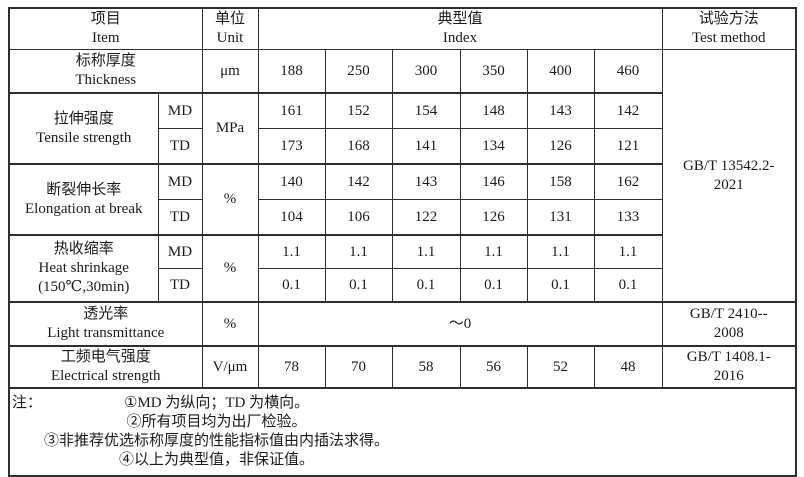 The width and height of the screenshot is (804, 477). I want to click on test-method-electrical: GB/T 1408.1- 2016, so click(729, 367).